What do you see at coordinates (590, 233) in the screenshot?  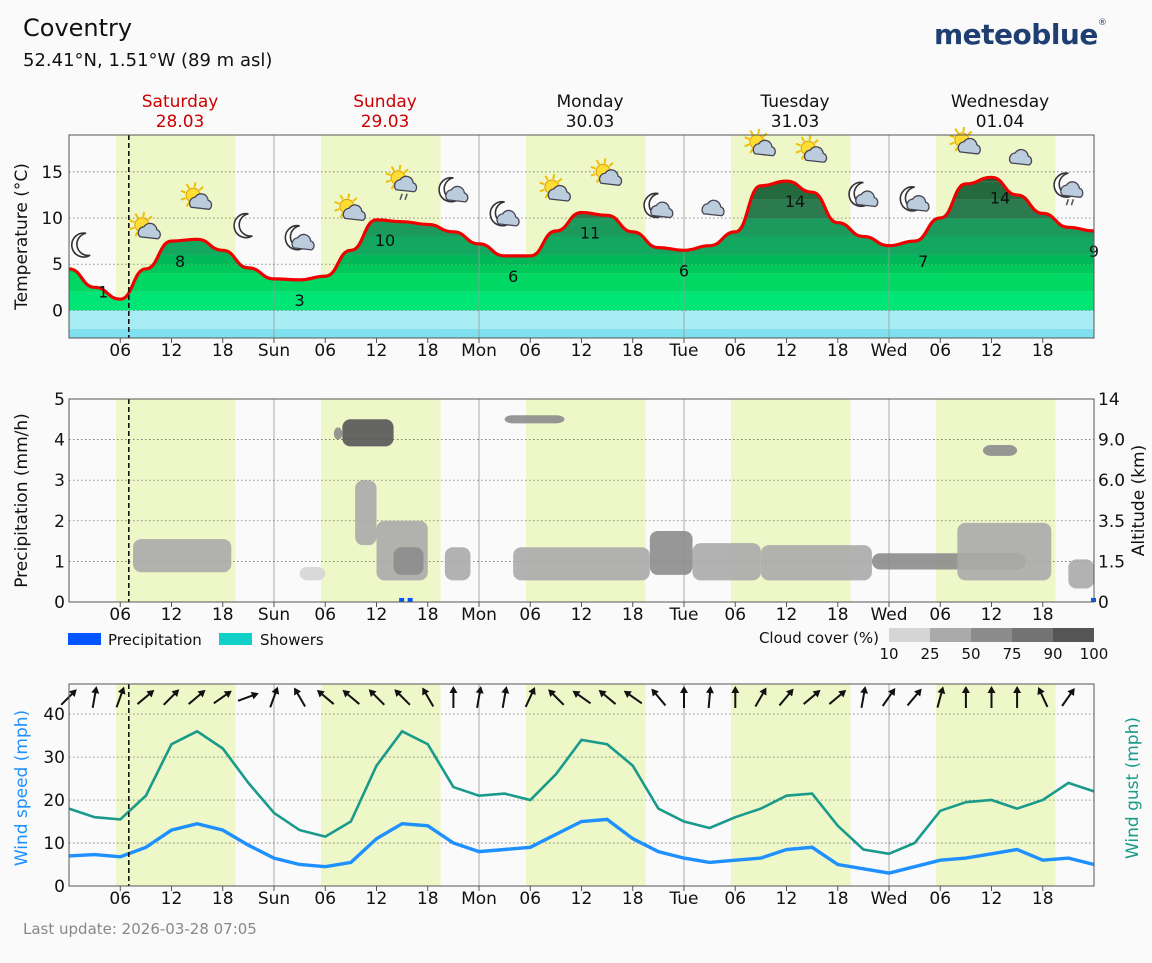 I see `temp-label: 11` at bounding box center [590, 233].